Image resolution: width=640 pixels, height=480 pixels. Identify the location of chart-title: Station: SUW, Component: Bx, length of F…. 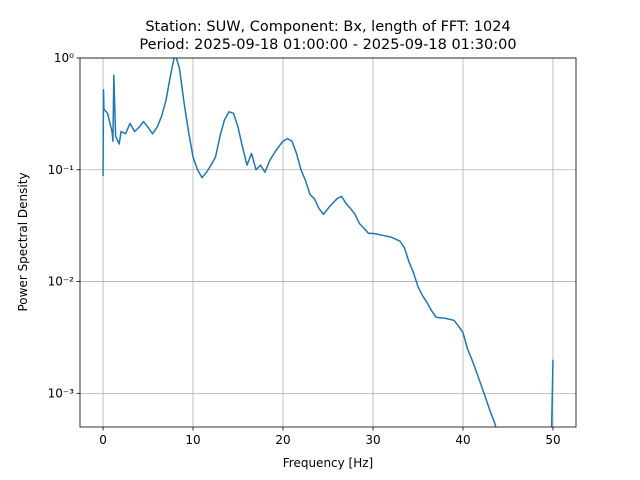
(327, 27).